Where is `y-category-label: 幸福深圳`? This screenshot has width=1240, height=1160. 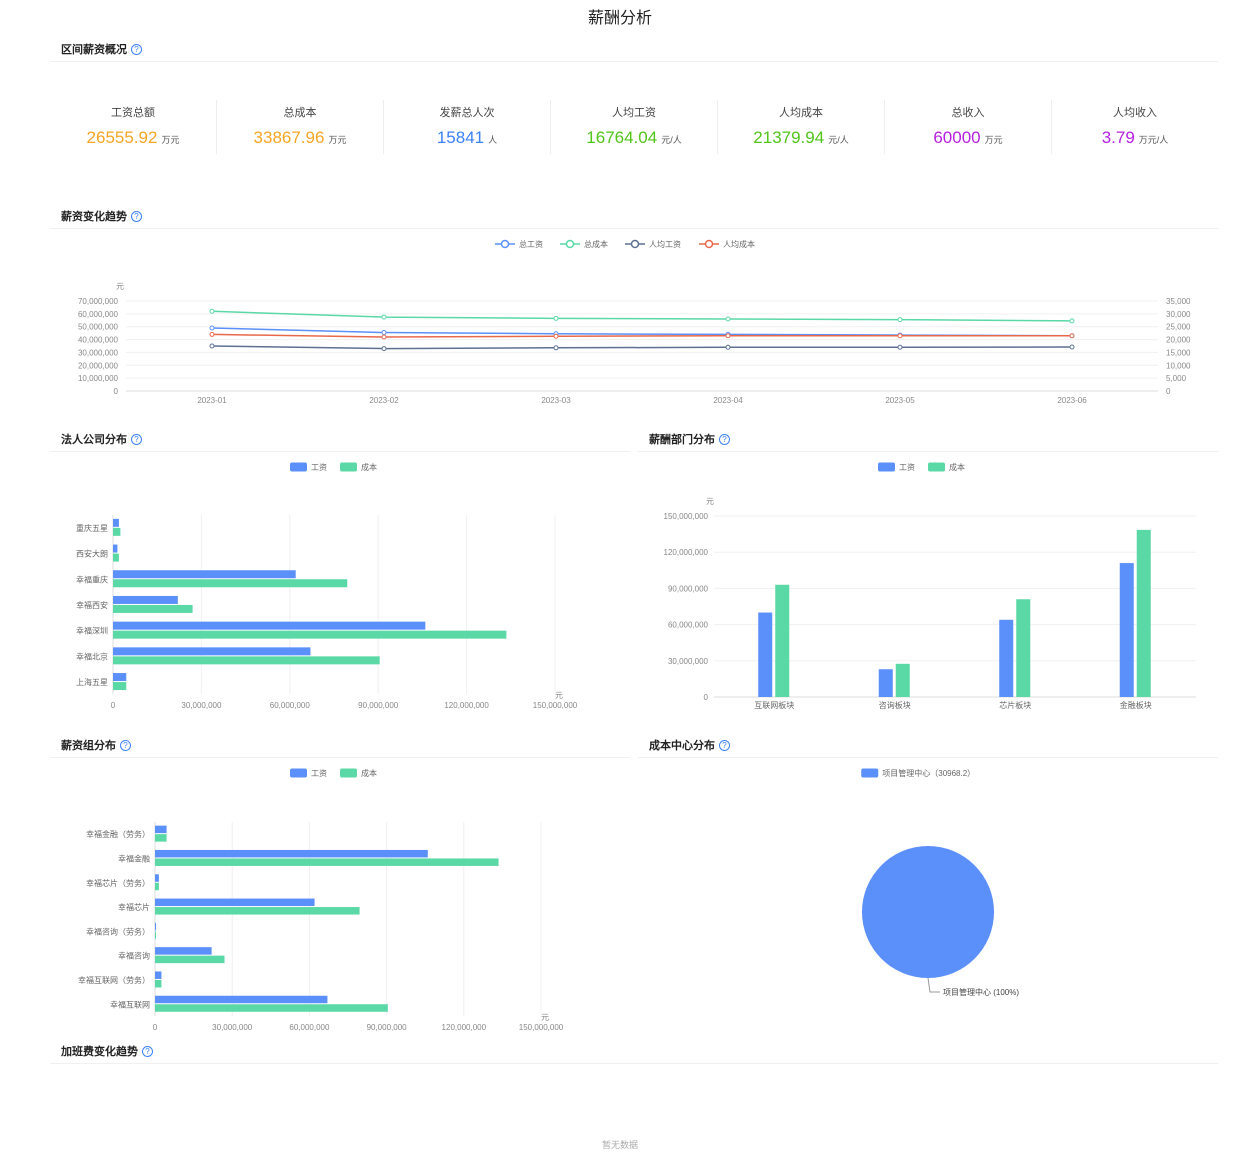 y-category-label: 幸福深圳 is located at coordinates (92, 631).